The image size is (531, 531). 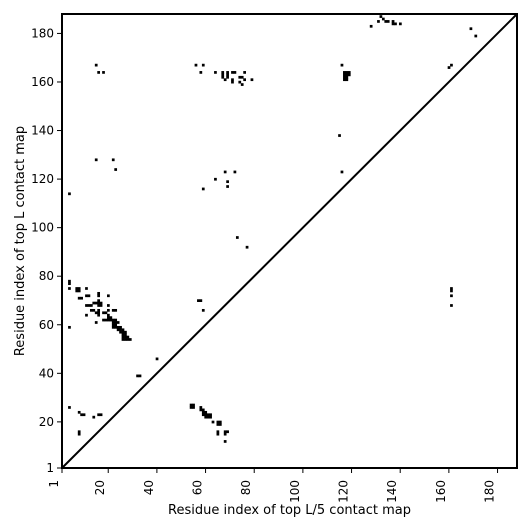 I want to click on x-tick-label: 40, so click(x=149, y=487).